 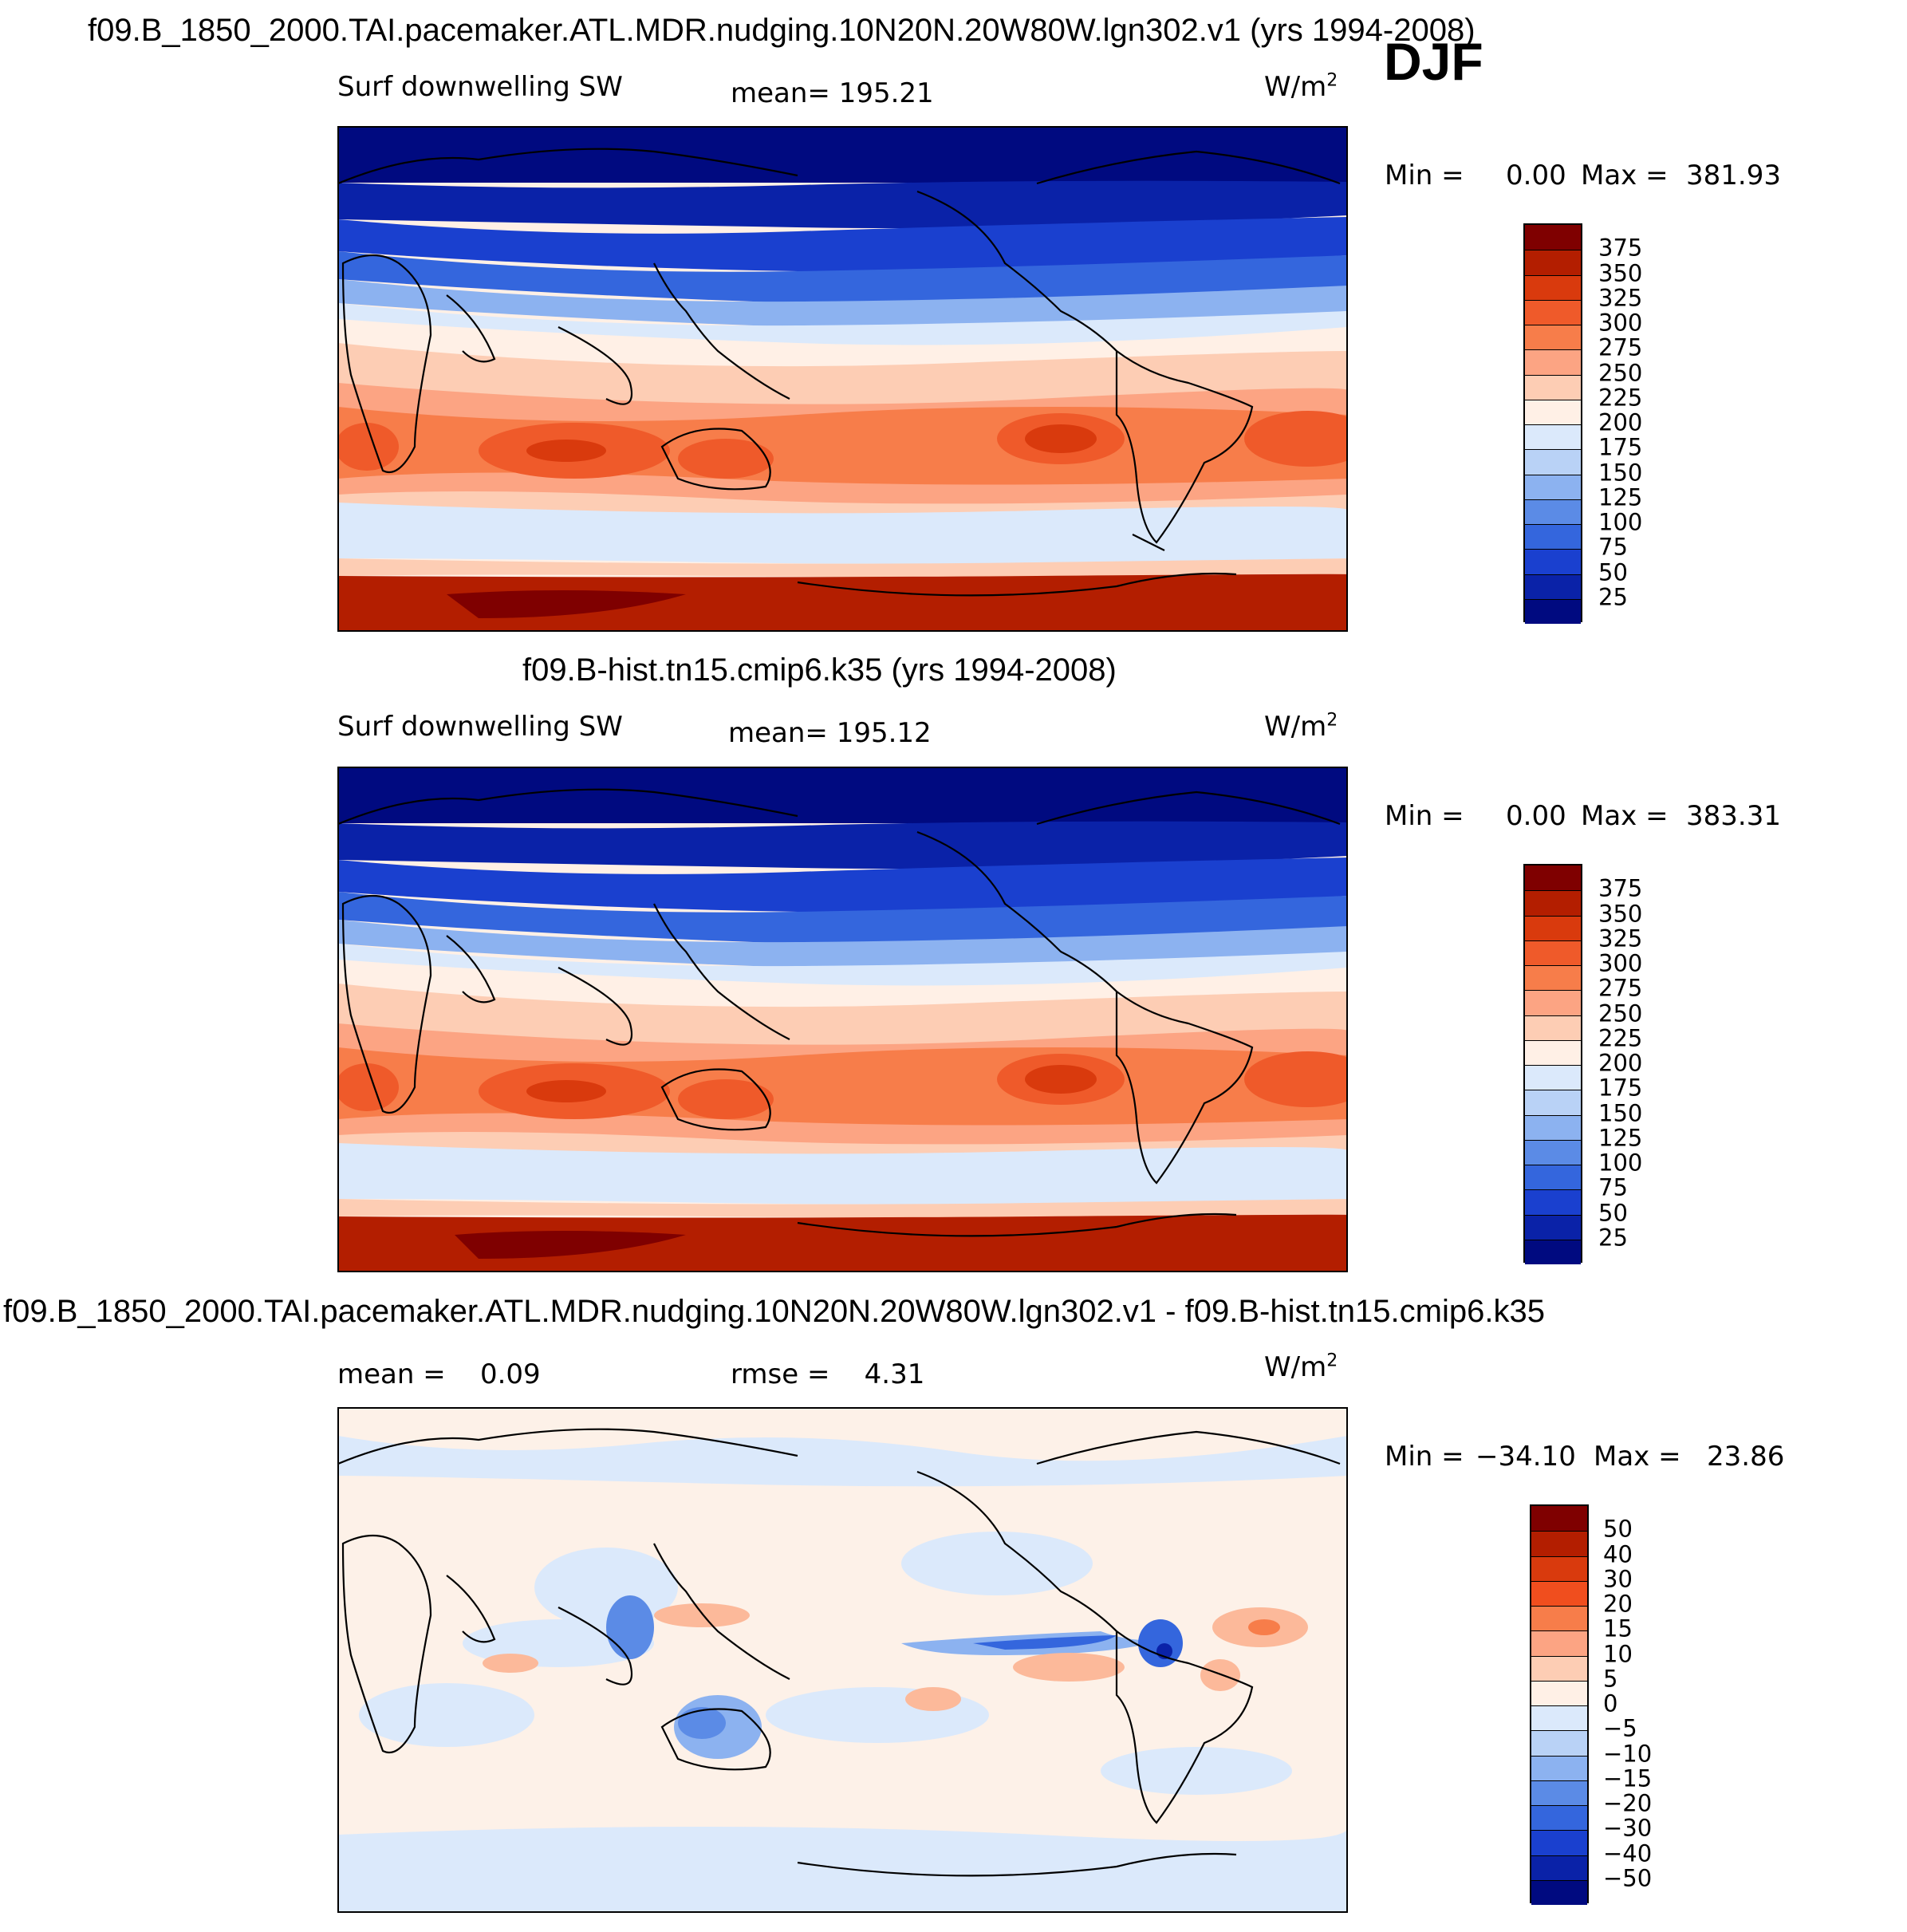 I want to click on panel1-variable-label: Surf downwelling SW, so click(x=480, y=87).